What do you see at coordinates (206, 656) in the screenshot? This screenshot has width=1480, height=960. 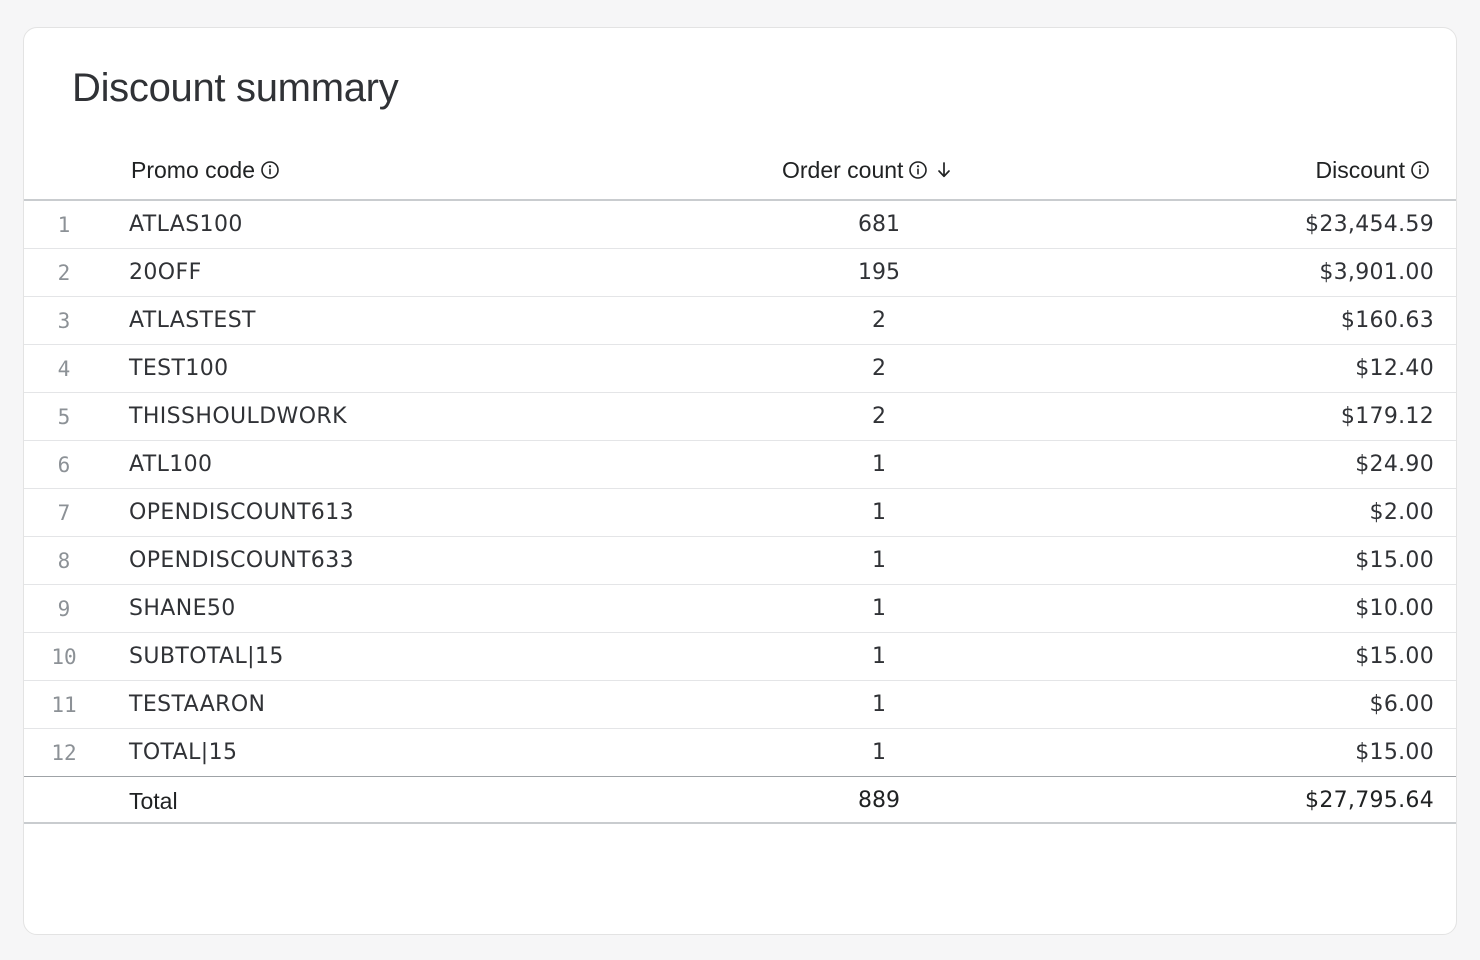 I see `promo-code-cell: SUBTOTAL|15` at bounding box center [206, 656].